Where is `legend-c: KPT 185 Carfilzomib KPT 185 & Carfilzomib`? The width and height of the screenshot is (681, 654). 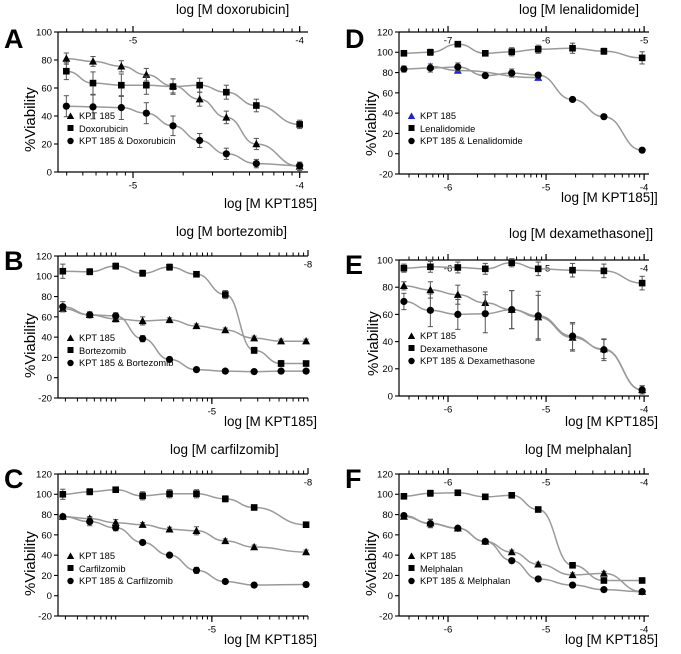 legend-c: KPT 185 Carfilzomib KPT 185 & Carfilzomib is located at coordinates (118, 569).